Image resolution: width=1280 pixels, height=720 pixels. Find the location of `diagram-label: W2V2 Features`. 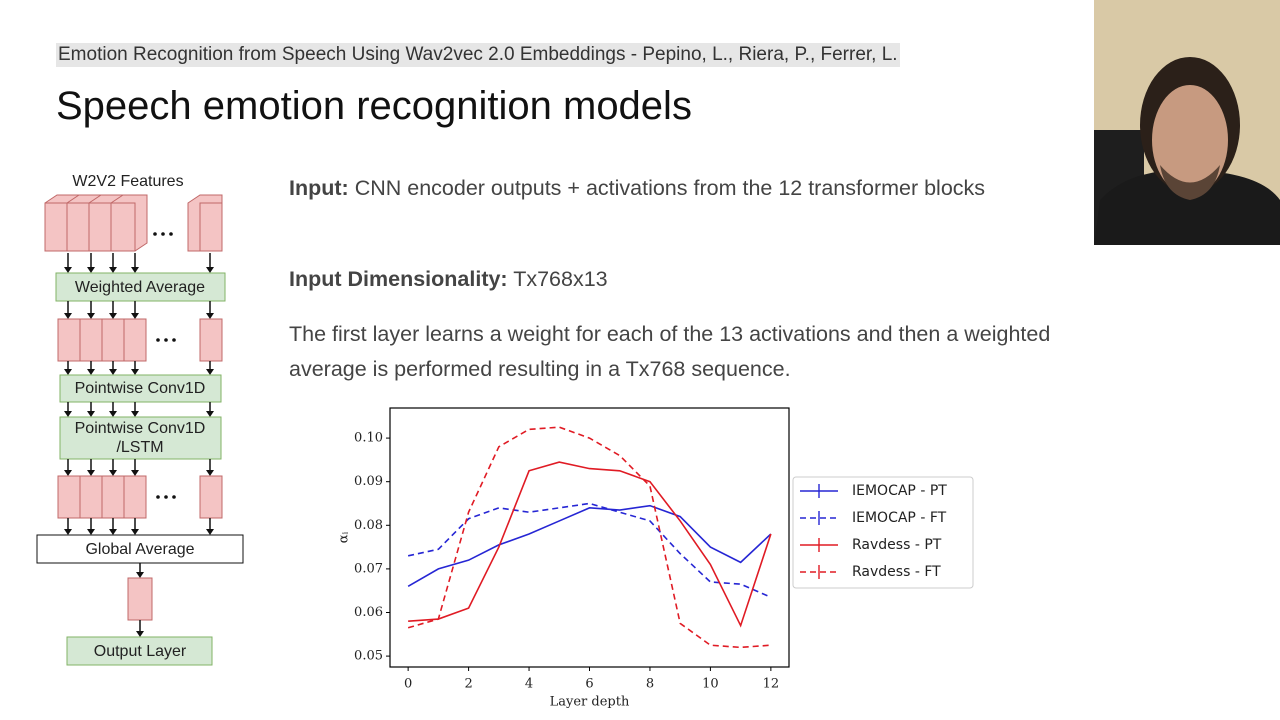

diagram-label: W2V2 Features is located at coordinates (127, 181).